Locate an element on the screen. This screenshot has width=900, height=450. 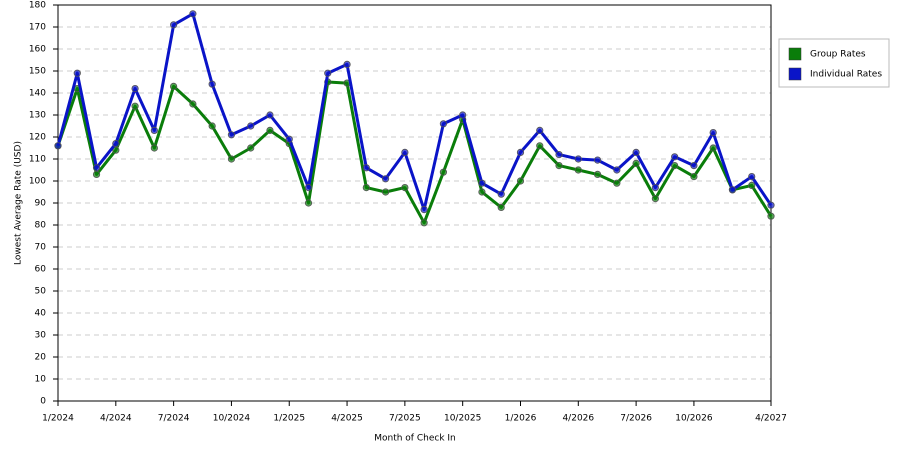
x-axis-title: Month of Check In is located at coordinates (415, 439).